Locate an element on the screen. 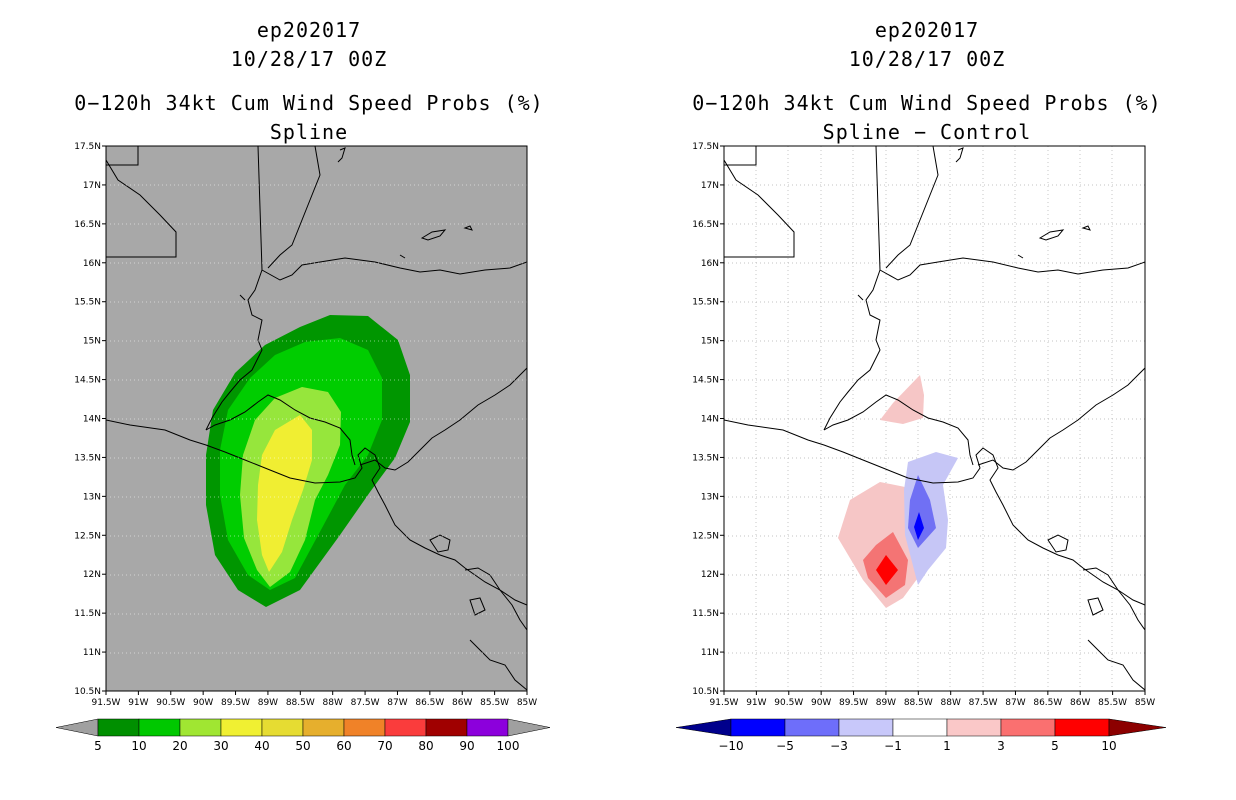  colorbar: −10 −5 −3 −1 1 3 5 10 is located at coordinates (921, 735).